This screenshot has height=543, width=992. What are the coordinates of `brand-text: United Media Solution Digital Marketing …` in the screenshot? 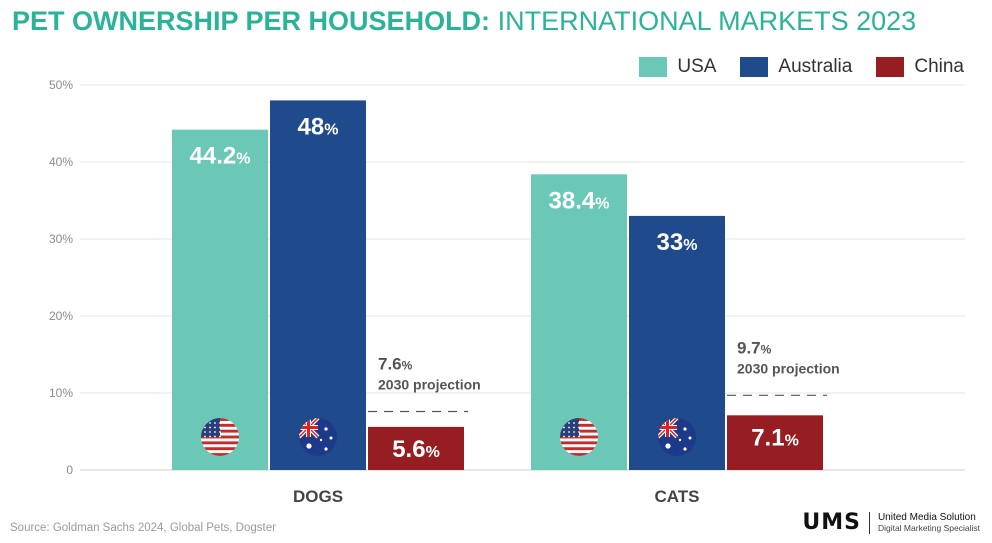 It's located at (929, 523).